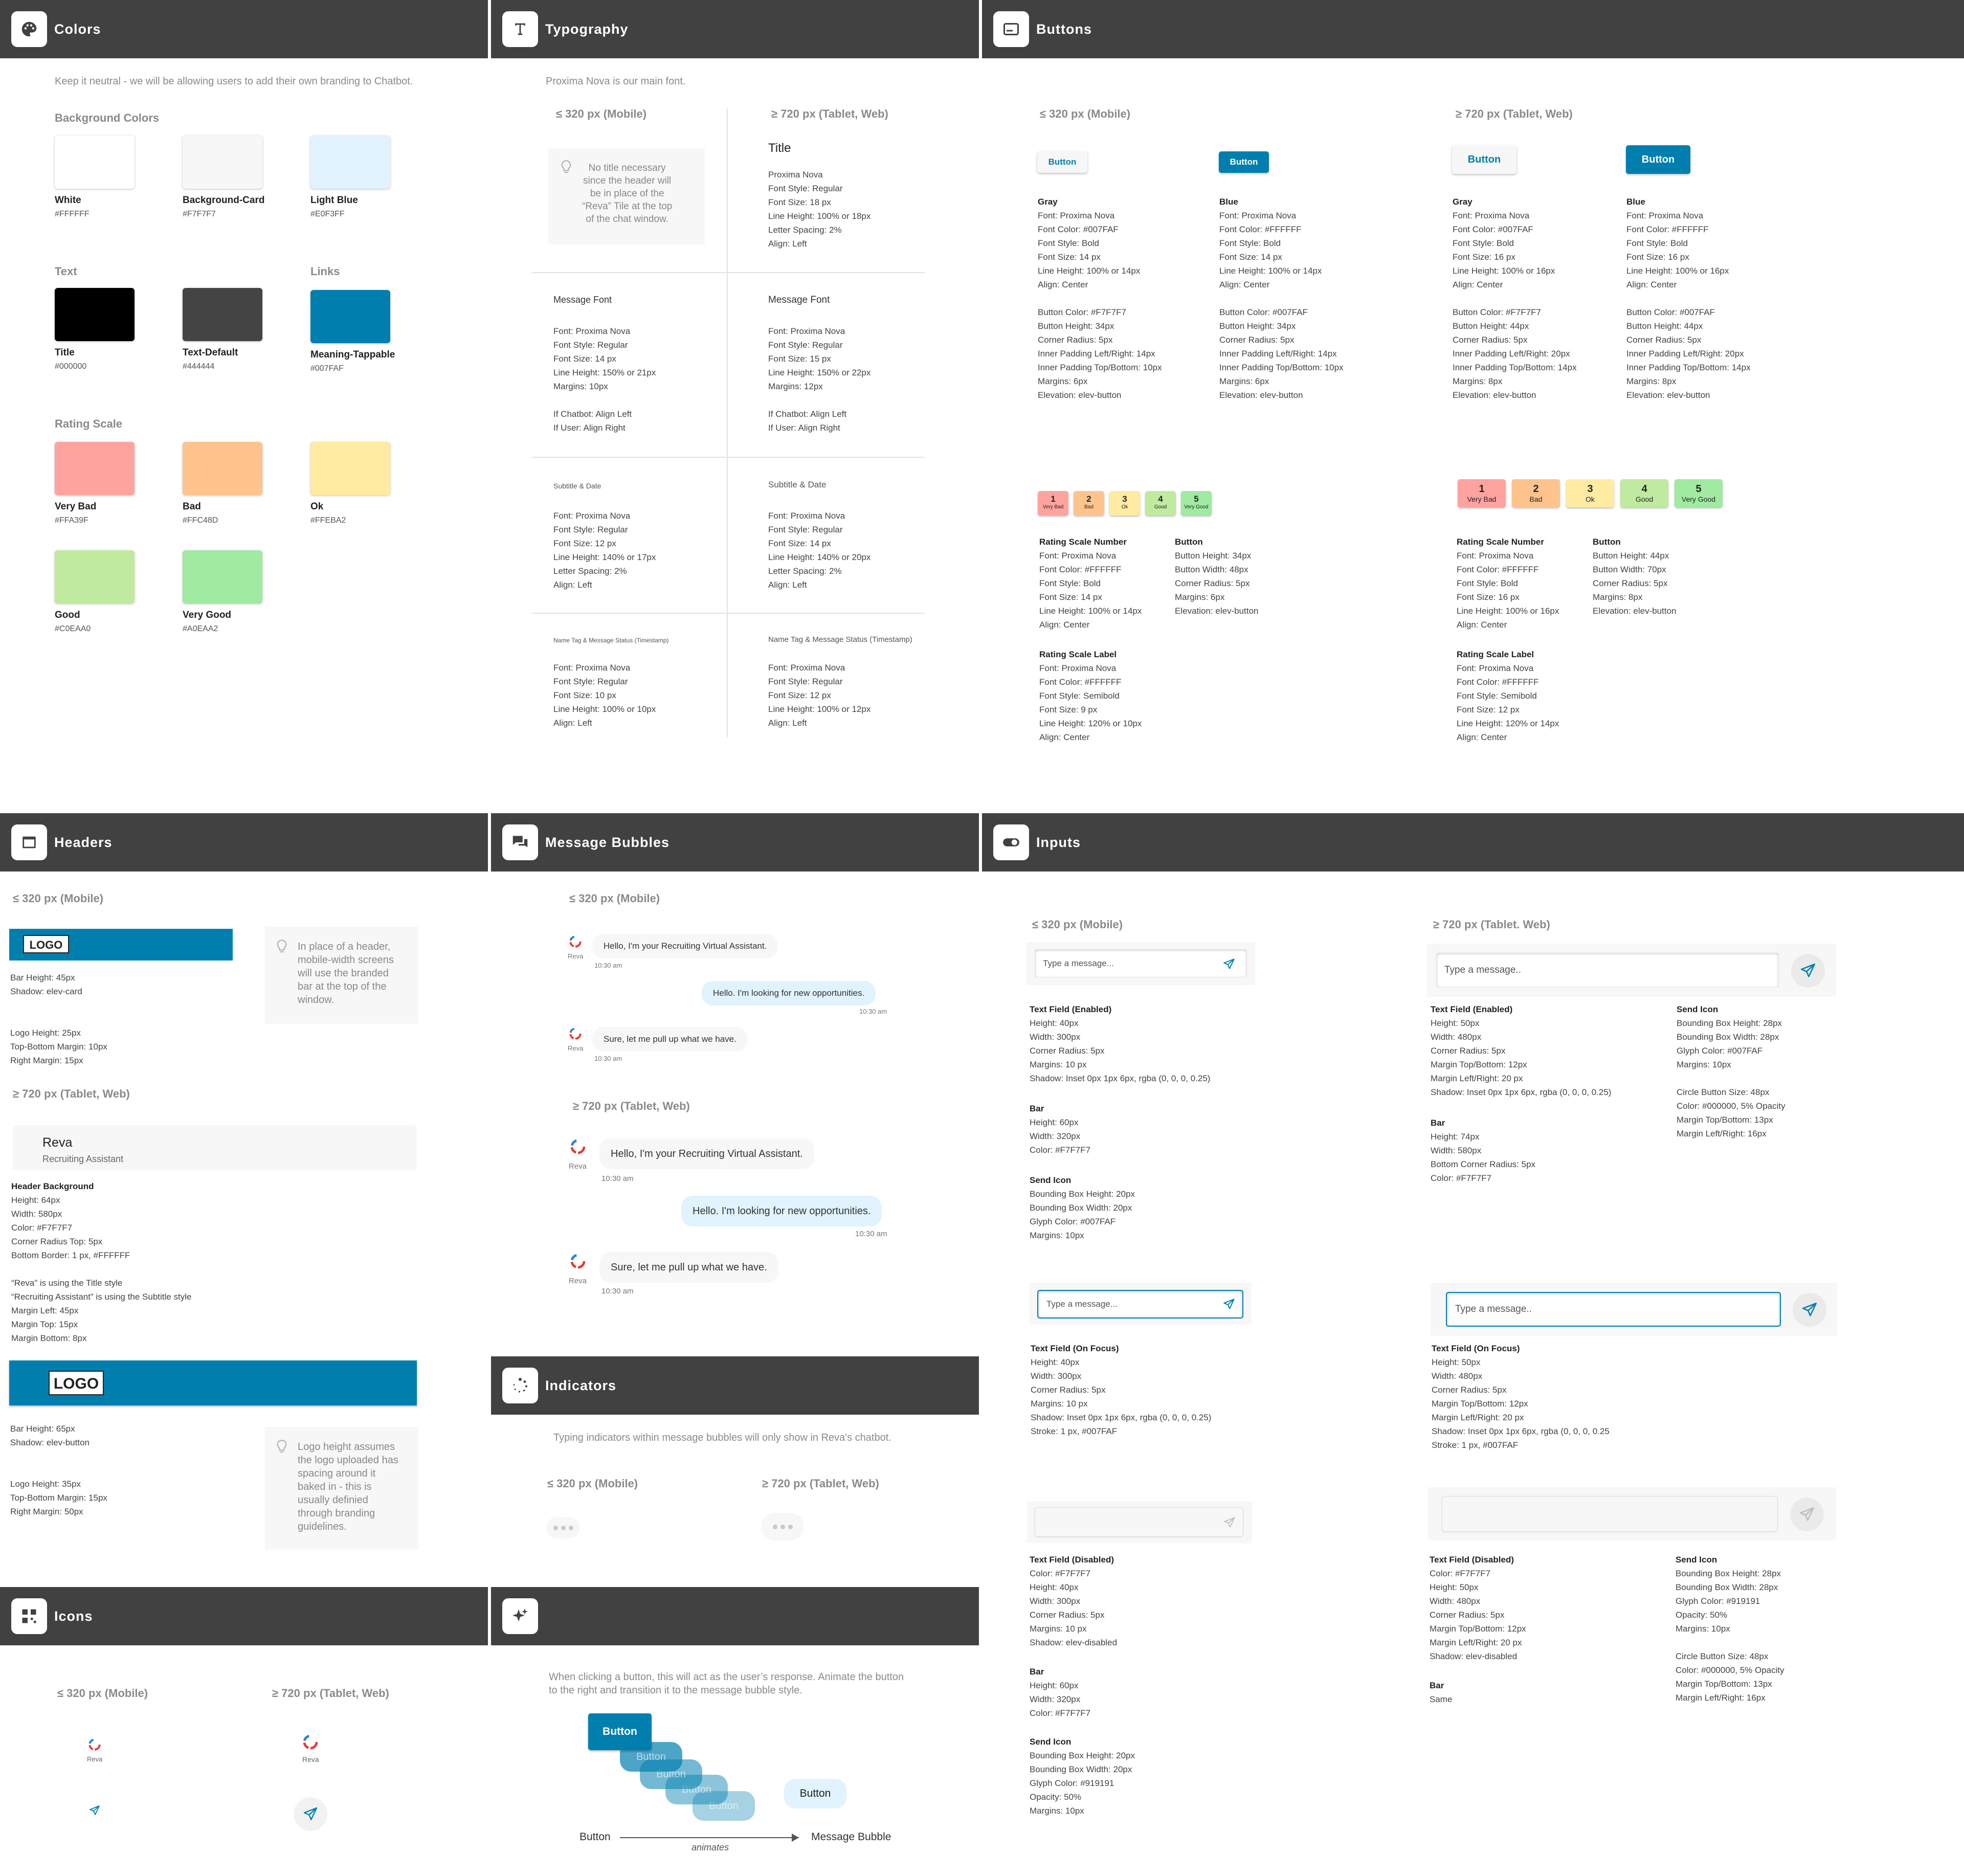  I want to click on blue-button-mobile: Button, so click(1244, 162).